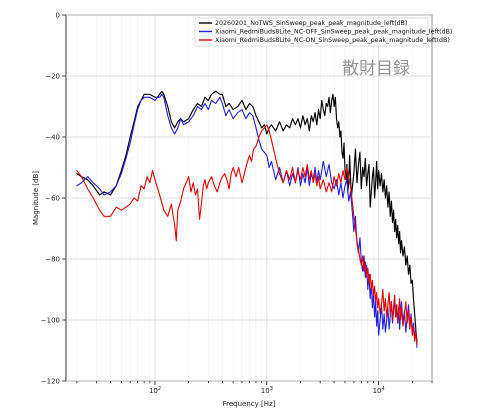  I want to click on y-tick-label: −20, so click(52, 76).